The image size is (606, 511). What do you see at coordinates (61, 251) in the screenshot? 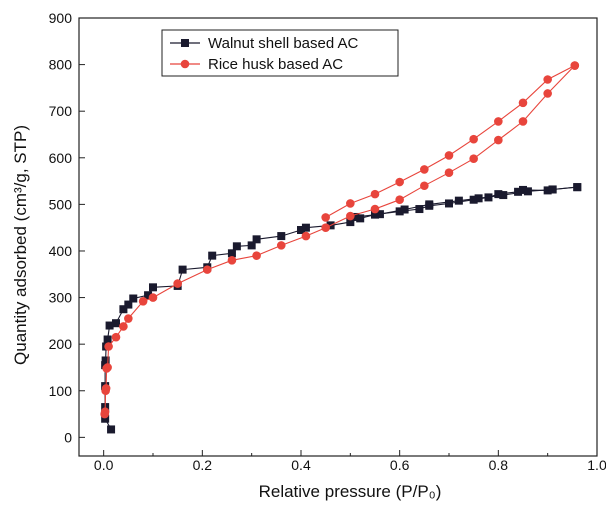
I see `y-tick-label: 400` at bounding box center [61, 251].